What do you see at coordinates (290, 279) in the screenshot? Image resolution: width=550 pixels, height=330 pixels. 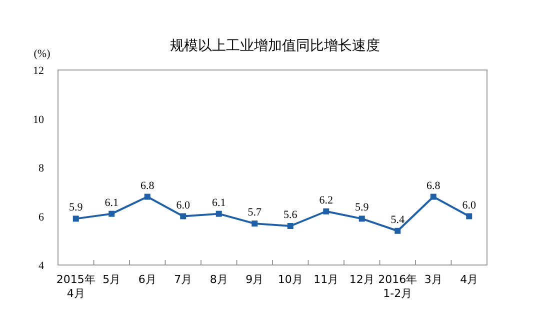 I see `x-tick-label: 10月` at bounding box center [290, 279].